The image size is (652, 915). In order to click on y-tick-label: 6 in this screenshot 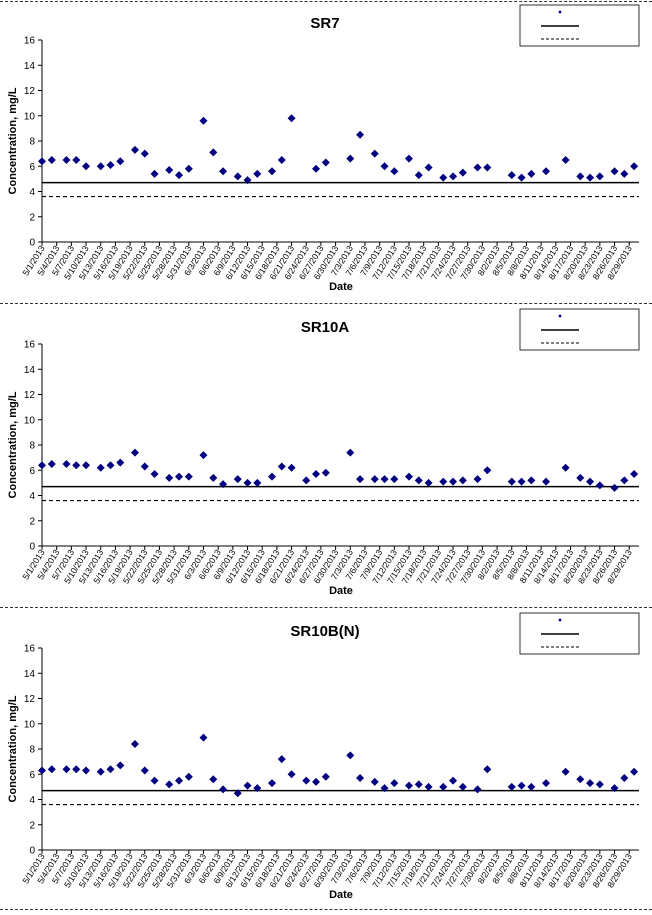, I will do `click(32, 775)`.